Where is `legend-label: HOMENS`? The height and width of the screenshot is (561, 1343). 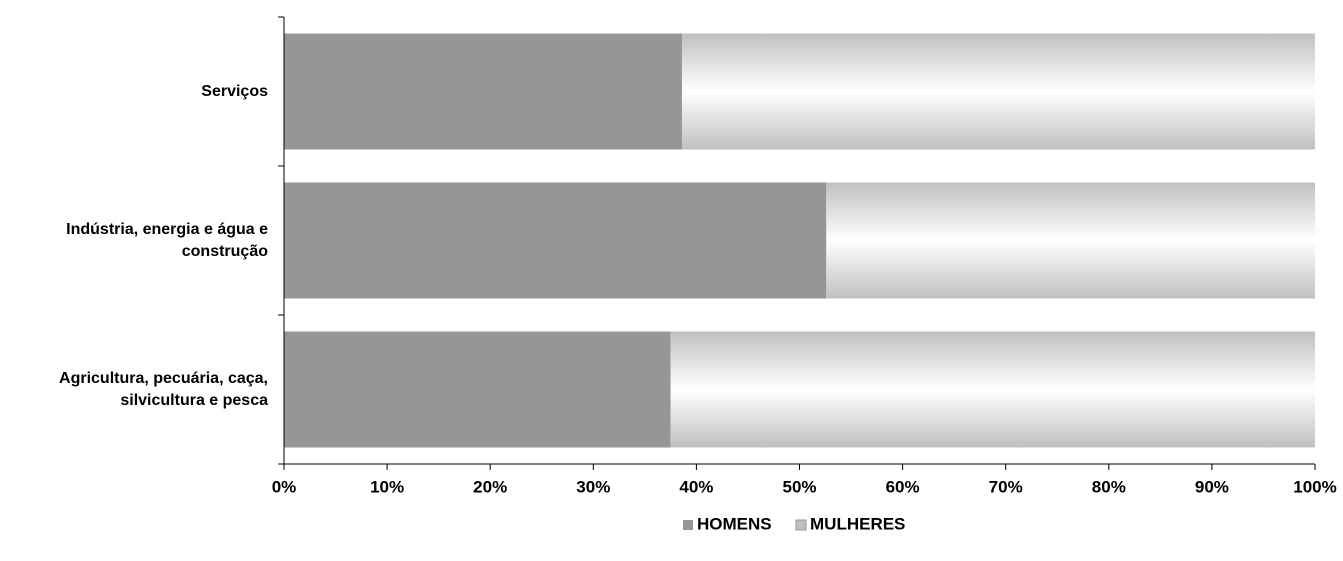
legend-label: HOMENS is located at coordinates (734, 523).